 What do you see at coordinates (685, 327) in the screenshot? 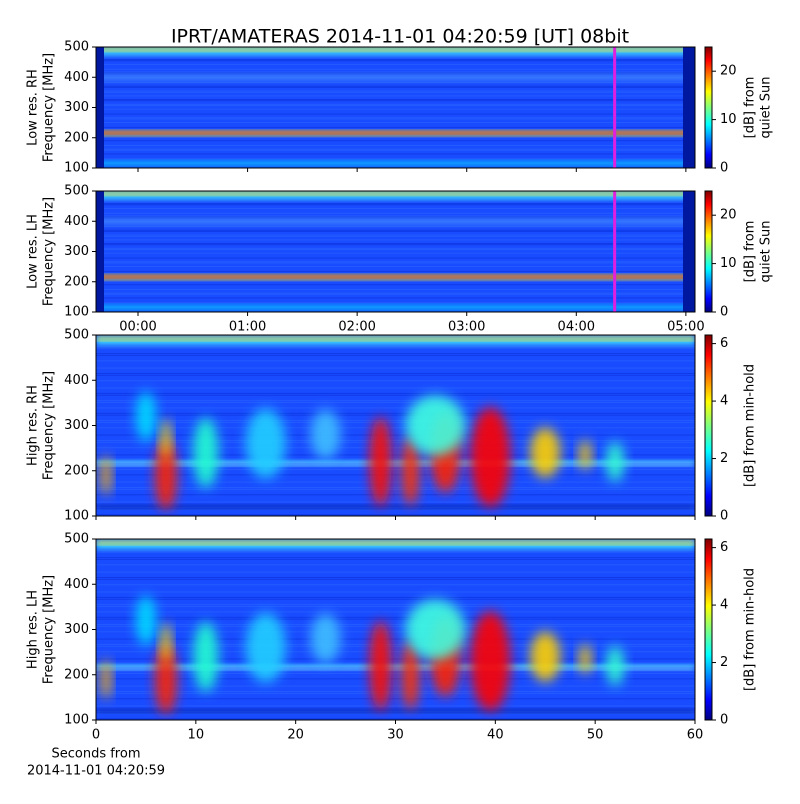
I see `x-tick-label: 05:00` at bounding box center [685, 327].